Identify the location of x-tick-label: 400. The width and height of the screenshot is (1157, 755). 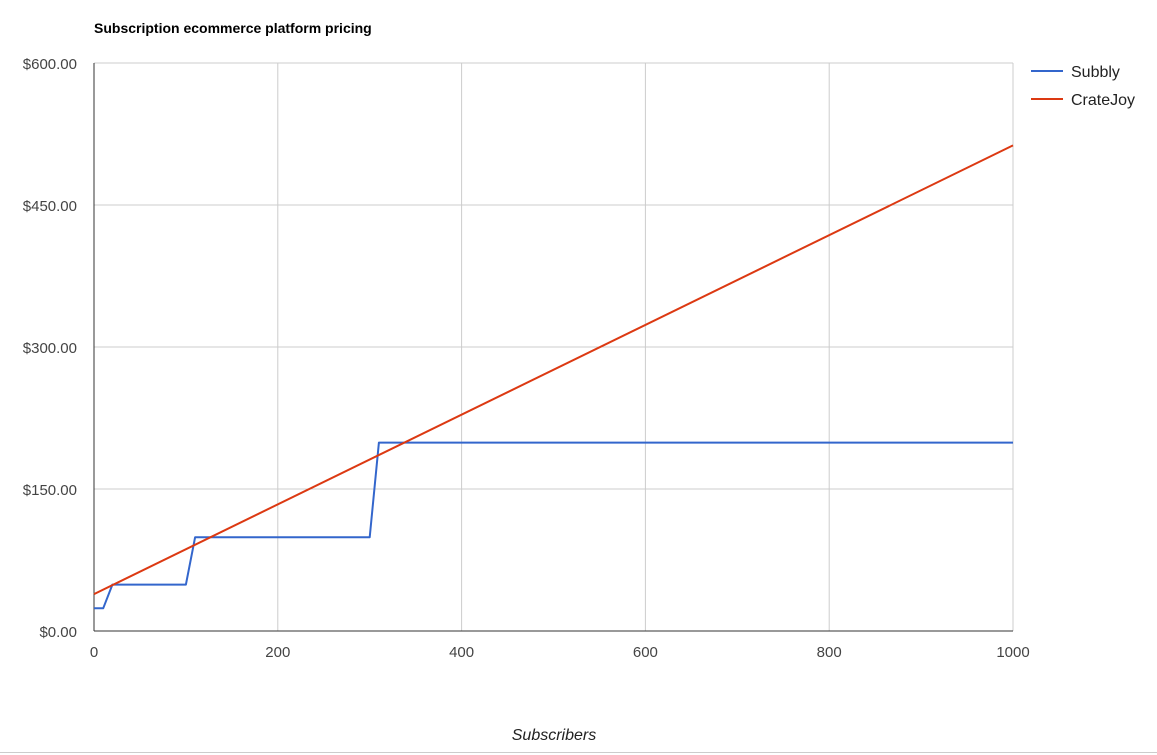
(461, 652).